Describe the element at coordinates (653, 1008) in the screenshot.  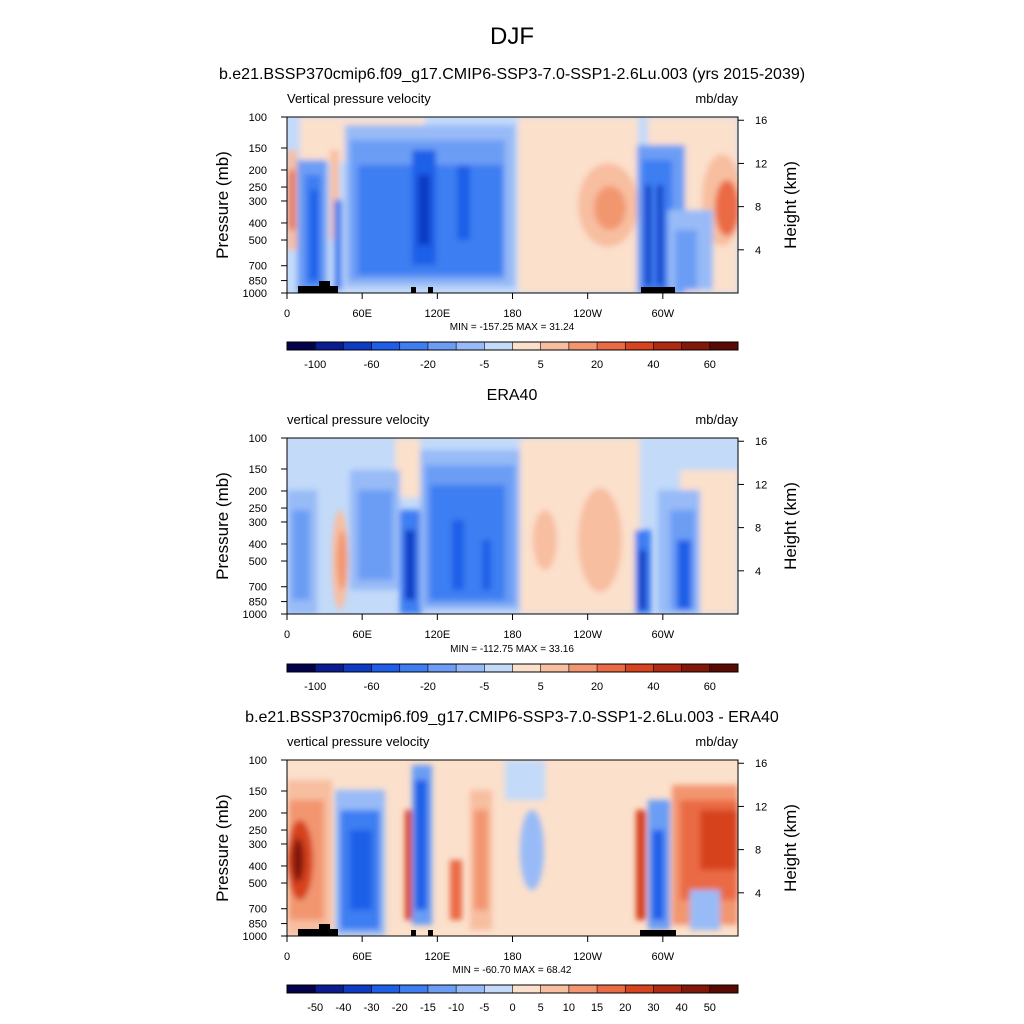
I see `colorbar-label: 30` at that location.